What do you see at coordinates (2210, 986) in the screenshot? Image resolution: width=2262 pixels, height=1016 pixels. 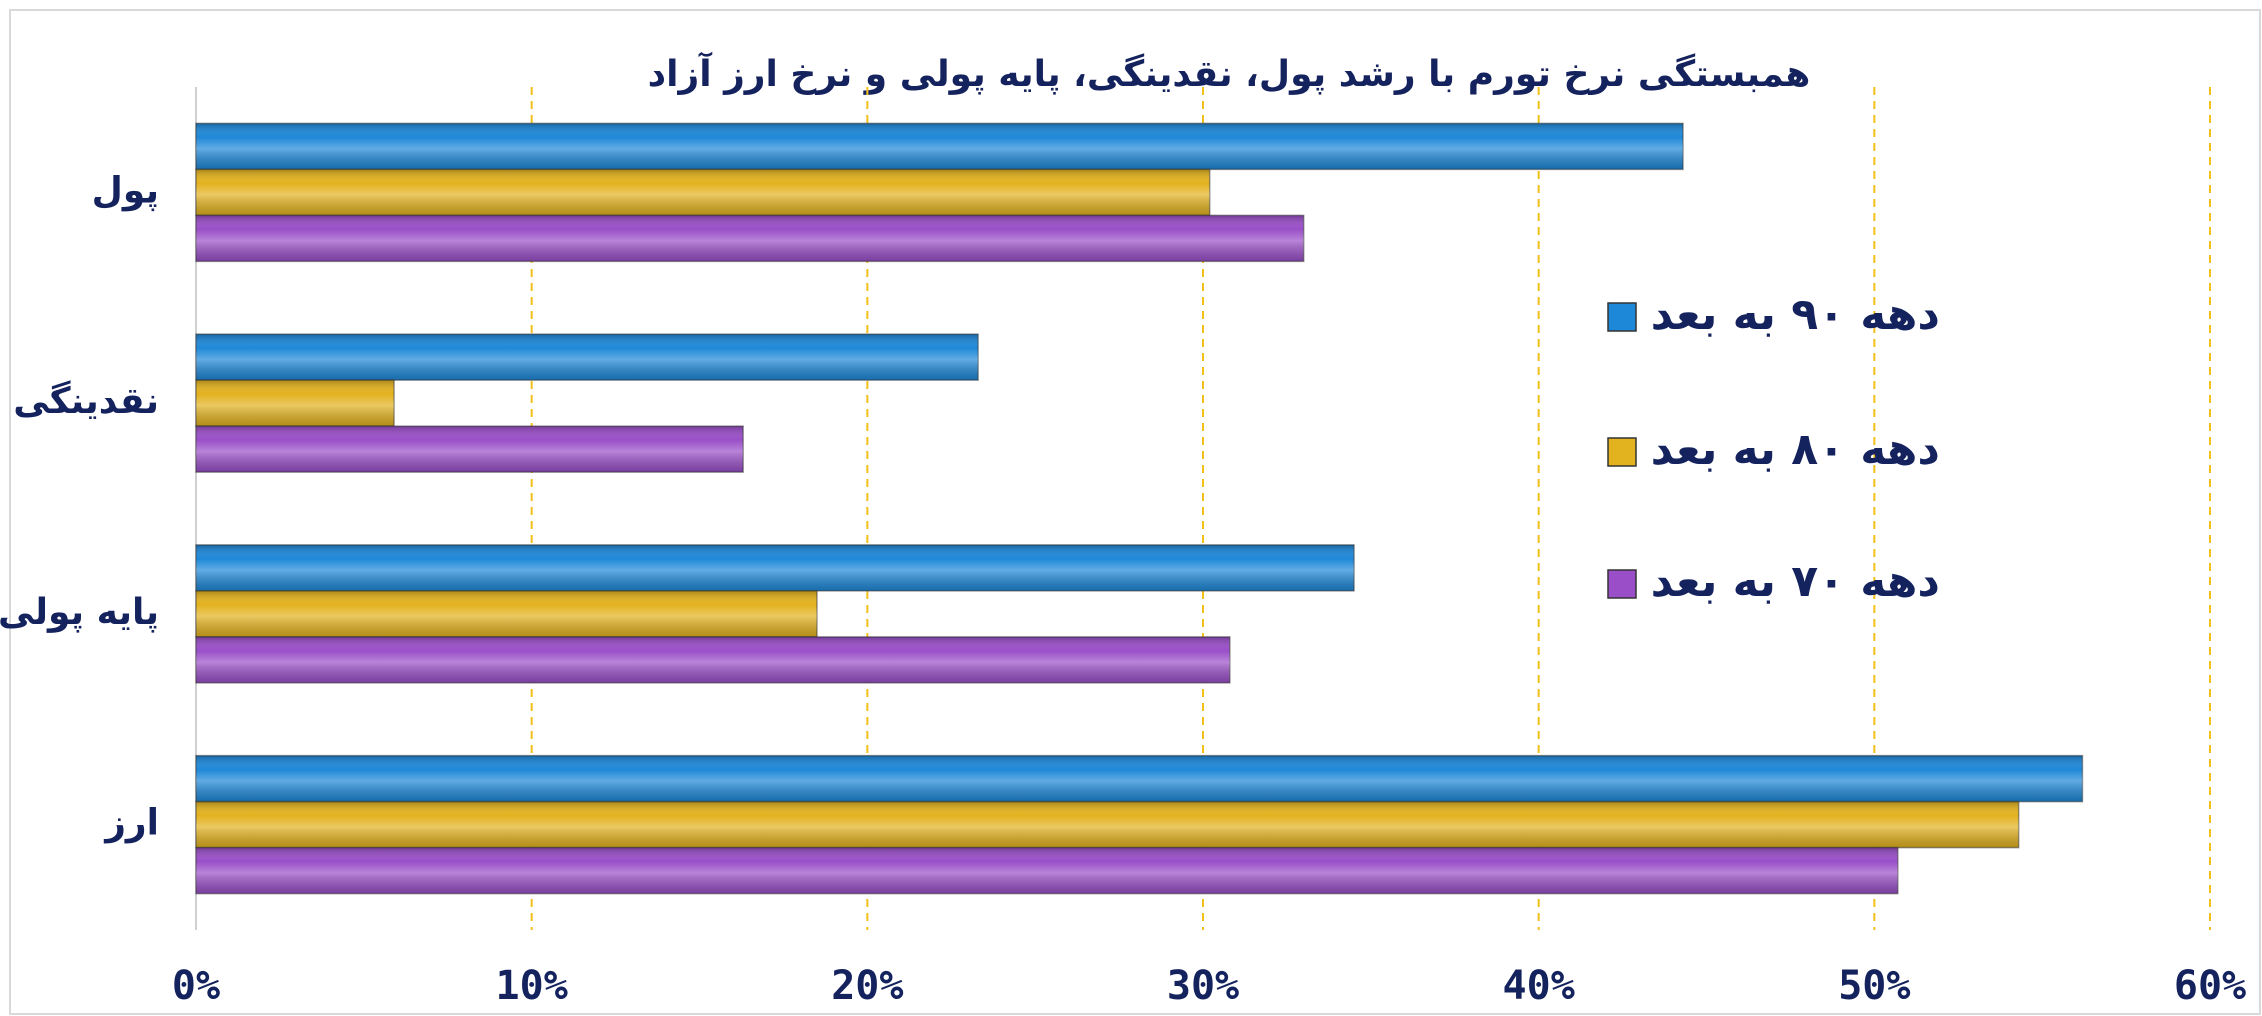 I see `x-tick-label: 60%` at bounding box center [2210, 986].